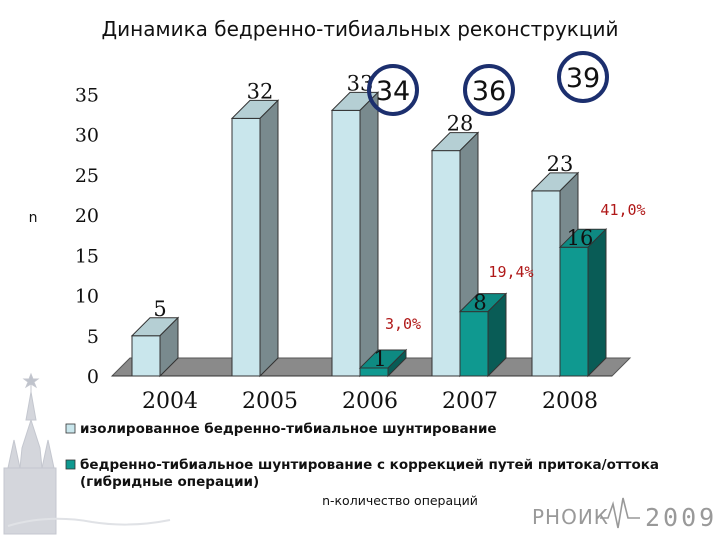 The height and width of the screenshot is (540, 720). I want to click on total-circle-2007, so click(489, 90).